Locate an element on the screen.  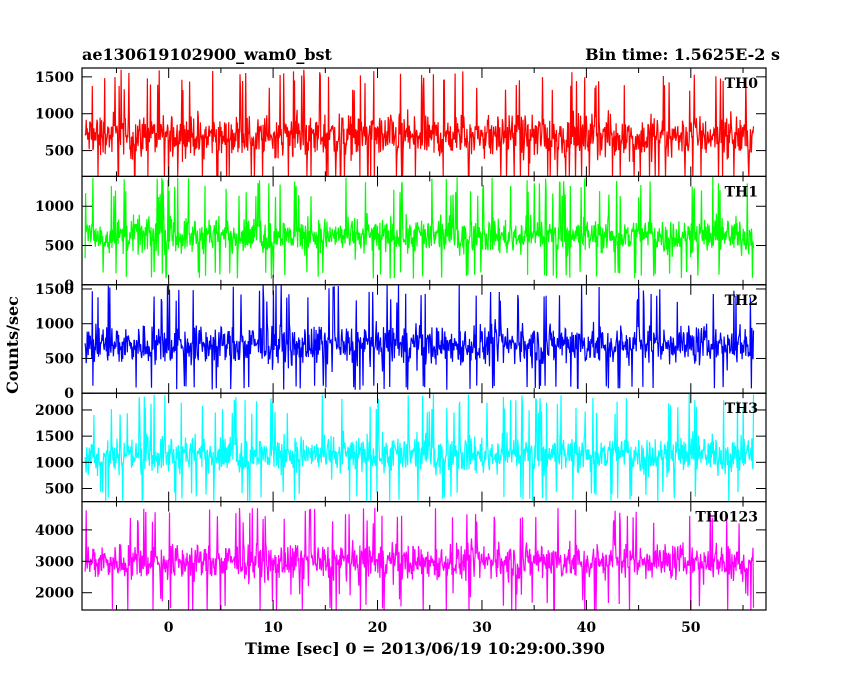
y-tick-label-th3: 1500 is located at coordinates (54, 437).